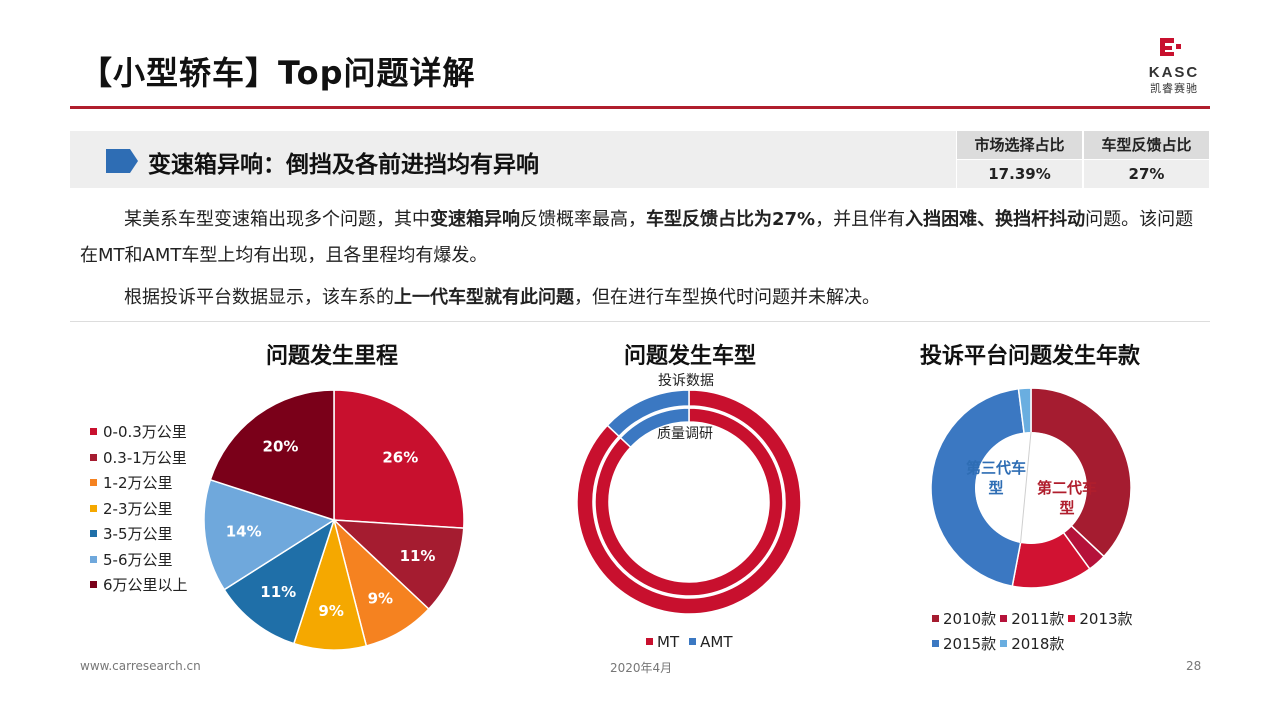 This screenshot has height=720, width=1280. I want to click on paragraph-run: ，但在进行车型换代时问题并未解决。, so click(727, 297).